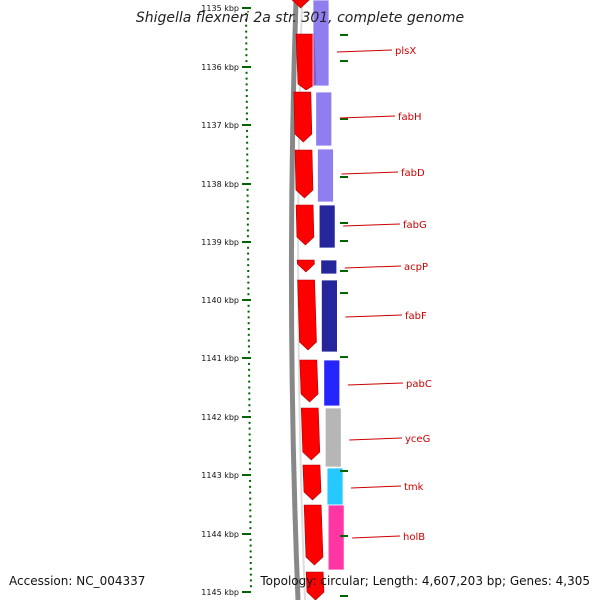 This screenshot has height=600, width=600. Describe the element at coordinates (414, 487) in the screenshot. I see `gene-label-tmk: tmk` at that location.